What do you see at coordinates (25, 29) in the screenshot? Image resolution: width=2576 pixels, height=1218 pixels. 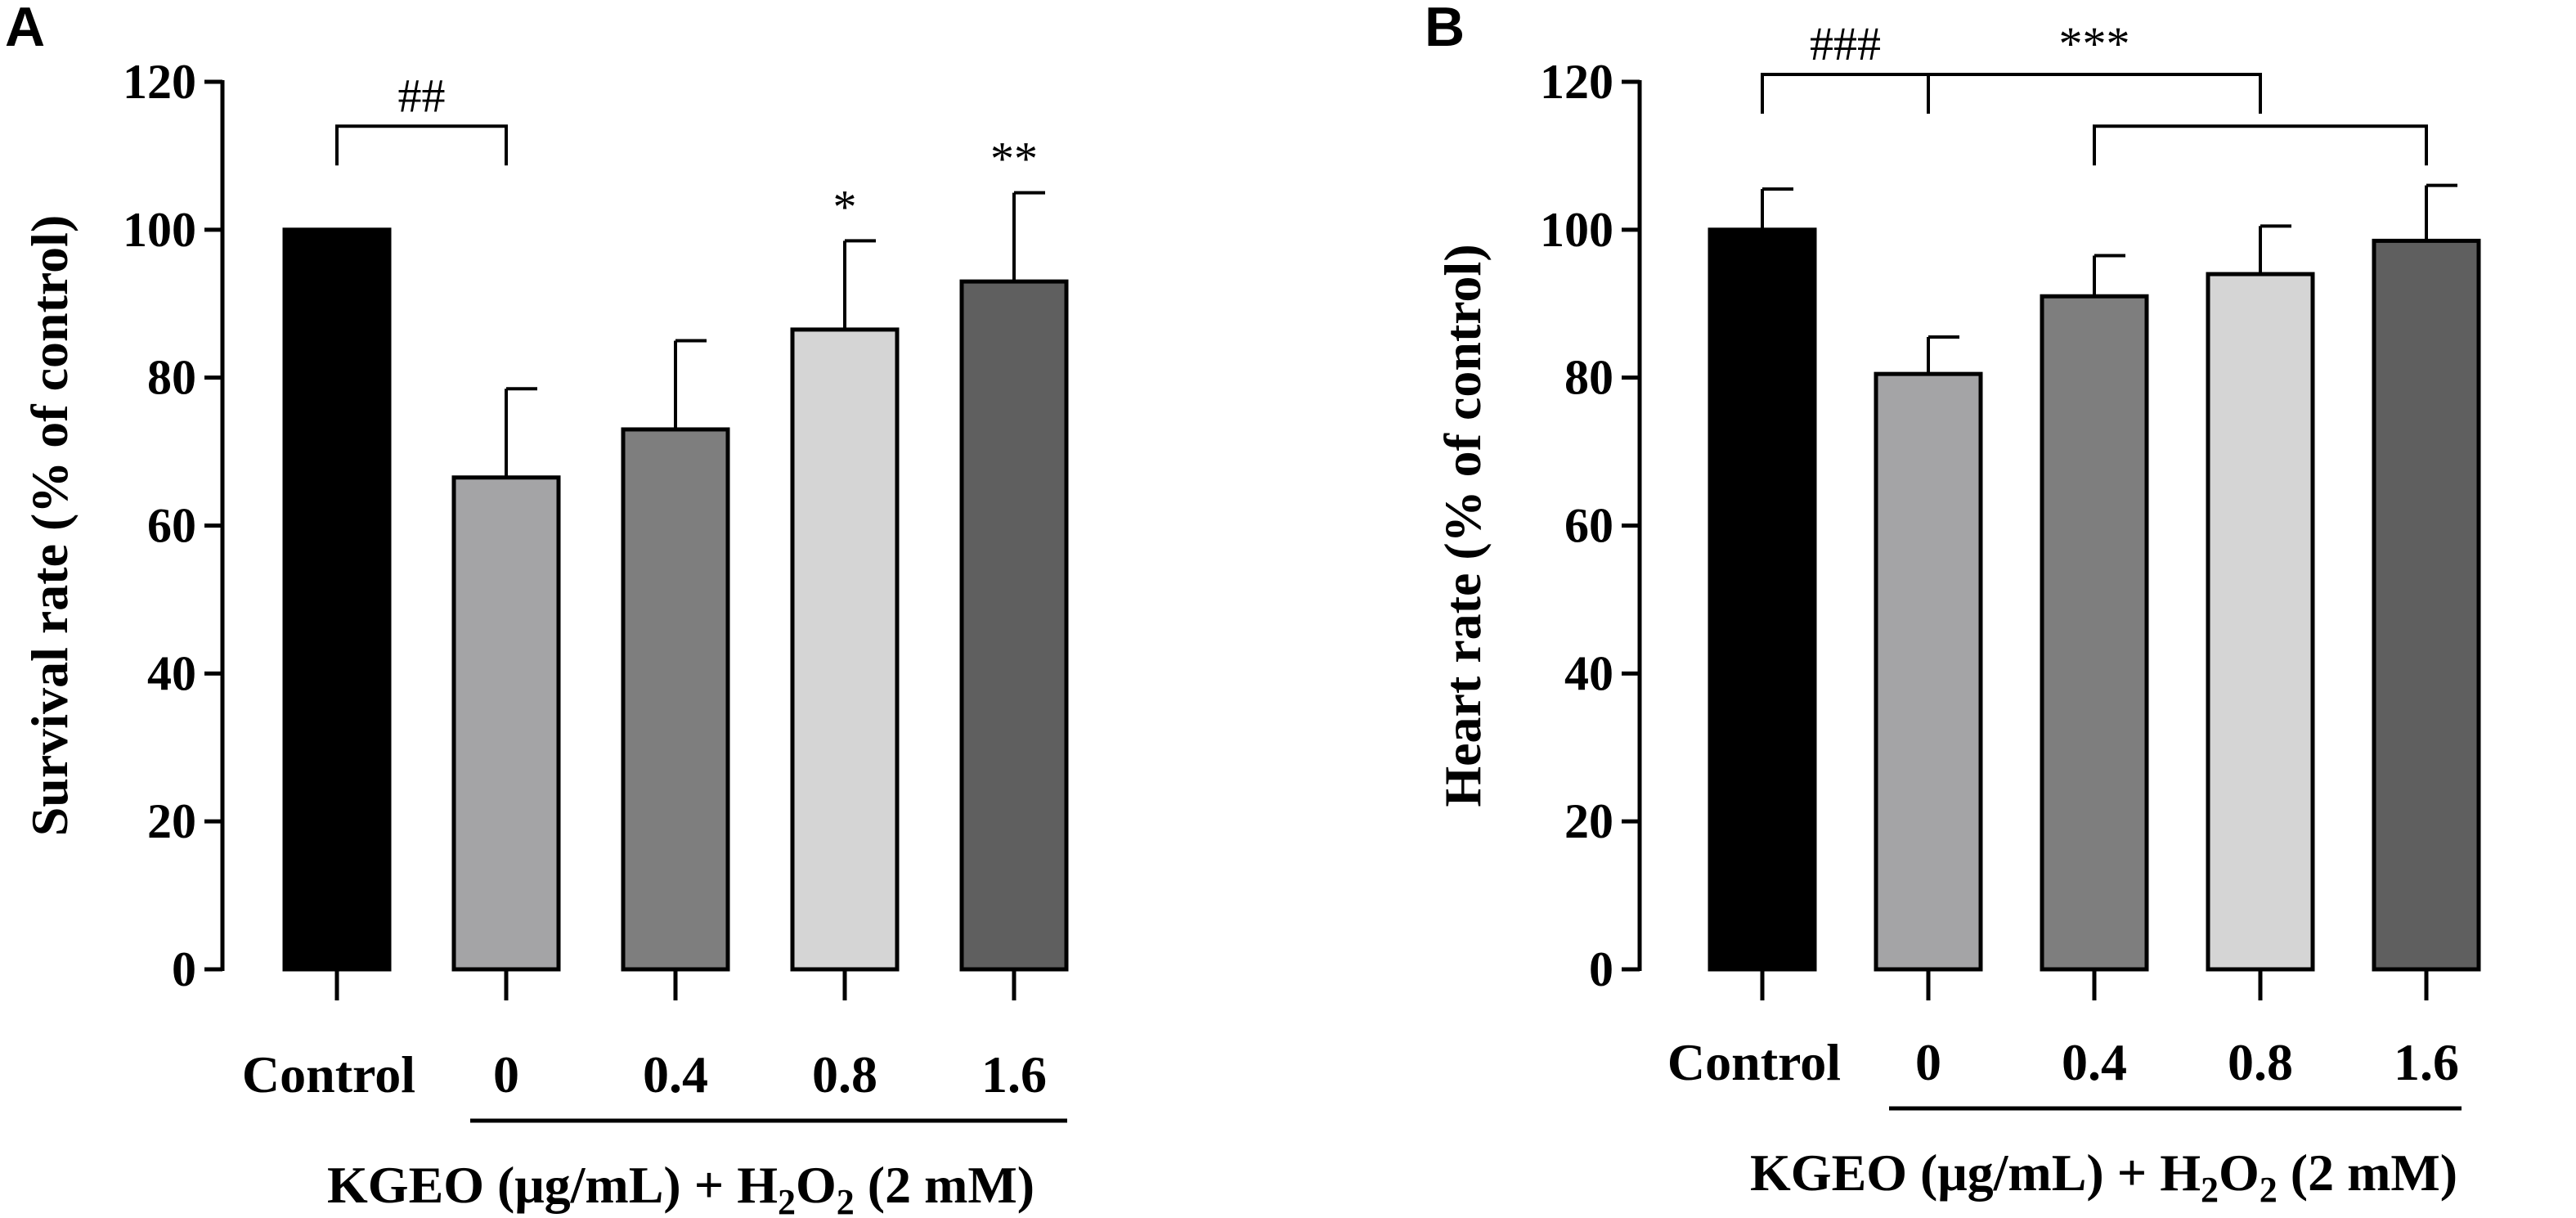 I see `panel-a-letter: A` at bounding box center [25, 29].